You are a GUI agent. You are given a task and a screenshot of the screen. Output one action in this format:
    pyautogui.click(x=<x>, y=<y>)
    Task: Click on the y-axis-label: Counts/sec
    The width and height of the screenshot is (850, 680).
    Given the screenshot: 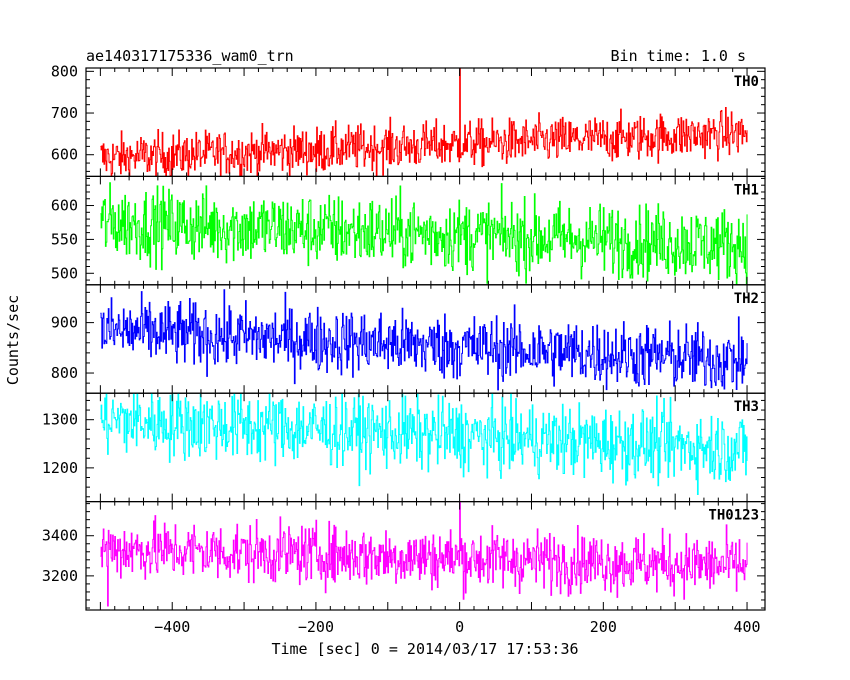 What is the action you would take?
    pyautogui.click(x=13, y=340)
    